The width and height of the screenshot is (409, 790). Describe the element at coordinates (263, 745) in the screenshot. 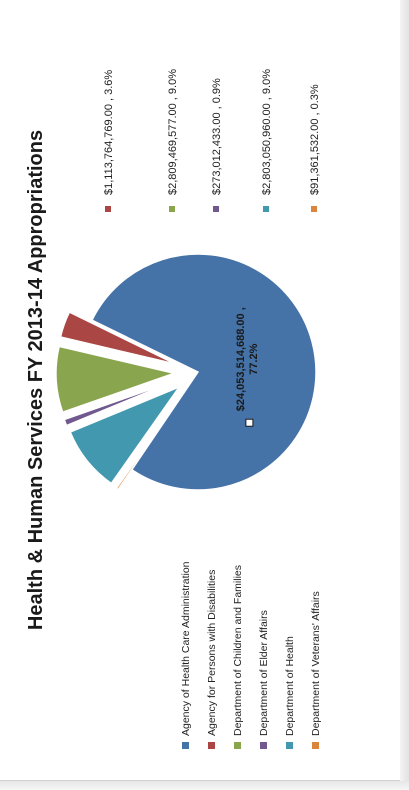

I see `legend-swatch-department-of-elder-affairs` at that location.